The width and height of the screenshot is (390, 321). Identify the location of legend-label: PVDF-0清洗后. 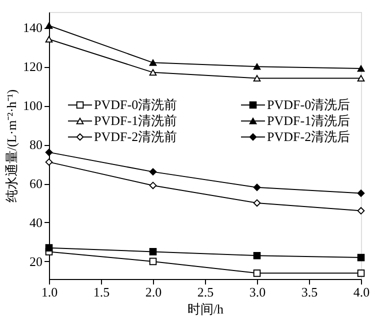
(308, 104).